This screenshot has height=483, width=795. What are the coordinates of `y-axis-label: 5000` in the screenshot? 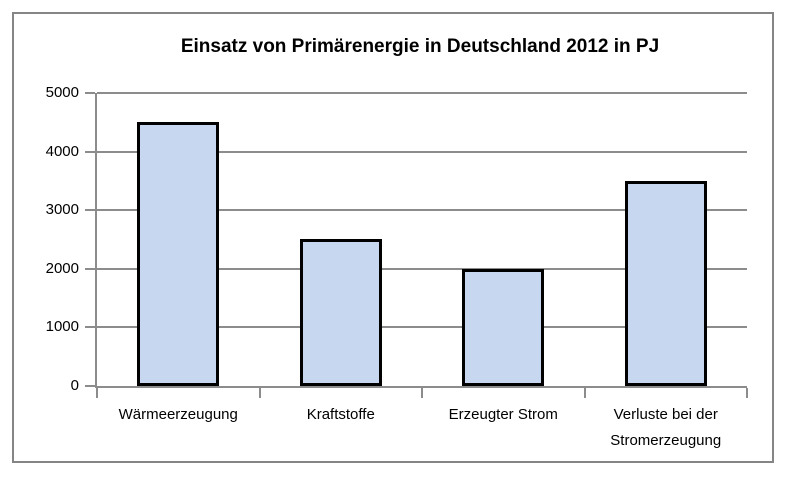 It's located at (62, 92).